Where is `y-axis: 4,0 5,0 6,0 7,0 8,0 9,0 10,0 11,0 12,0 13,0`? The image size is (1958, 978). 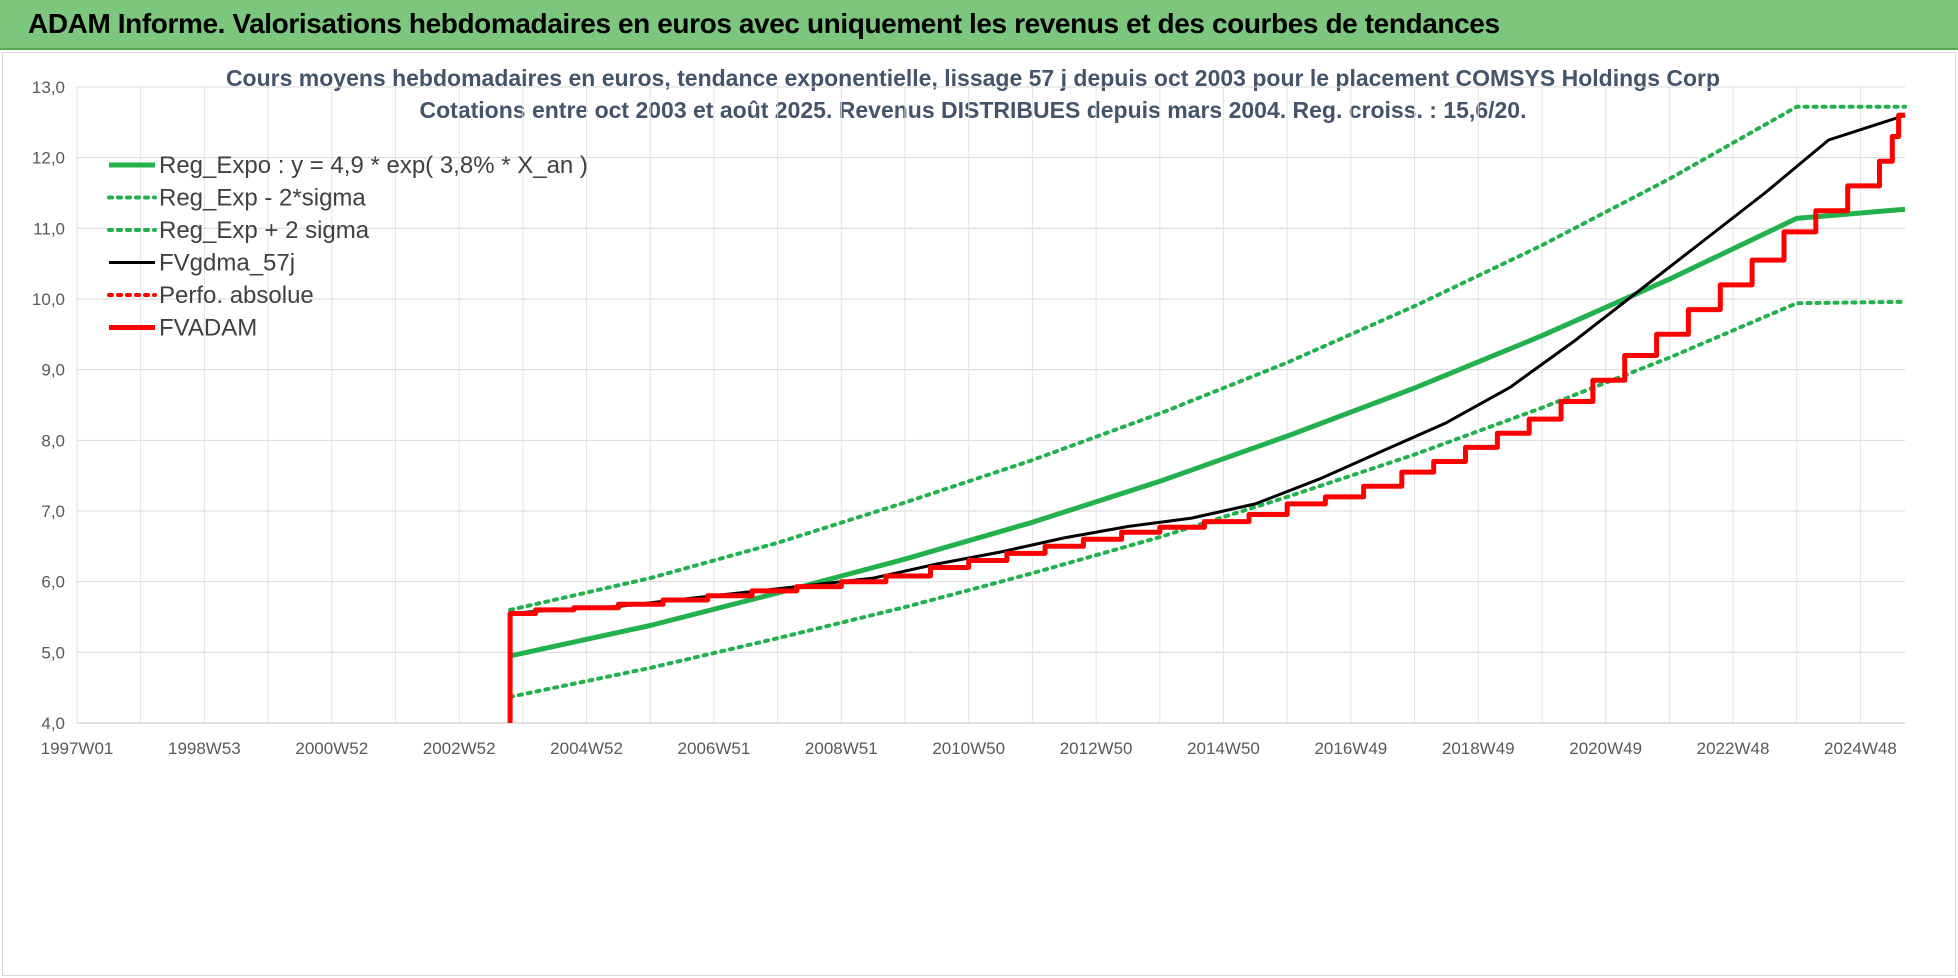 y-axis: 4,0 5,0 6,0 7,0 8,0 9,0 10,0 11,0 12,0 13,0 is located at coordinates (48, 405).